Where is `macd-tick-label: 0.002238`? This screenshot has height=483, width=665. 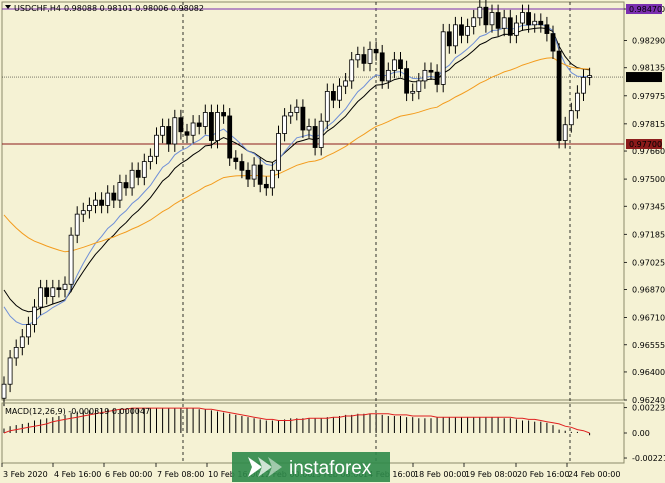
macd-tick-label: 0.002238 is located at coordinates (648, 408).